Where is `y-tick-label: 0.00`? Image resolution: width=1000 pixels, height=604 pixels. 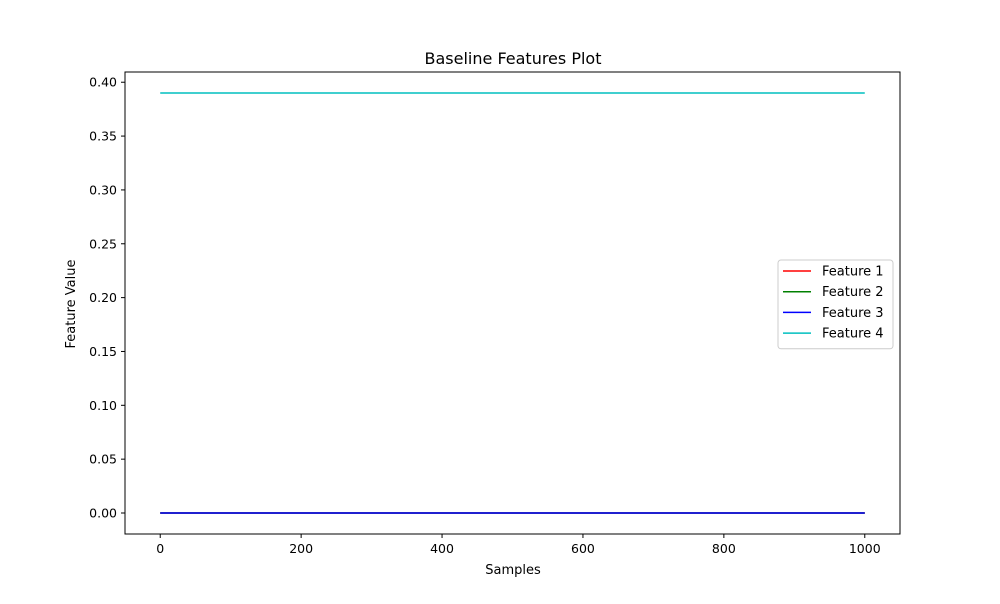
y-tick-label: 0.00 is located at coordinates (103, 513).